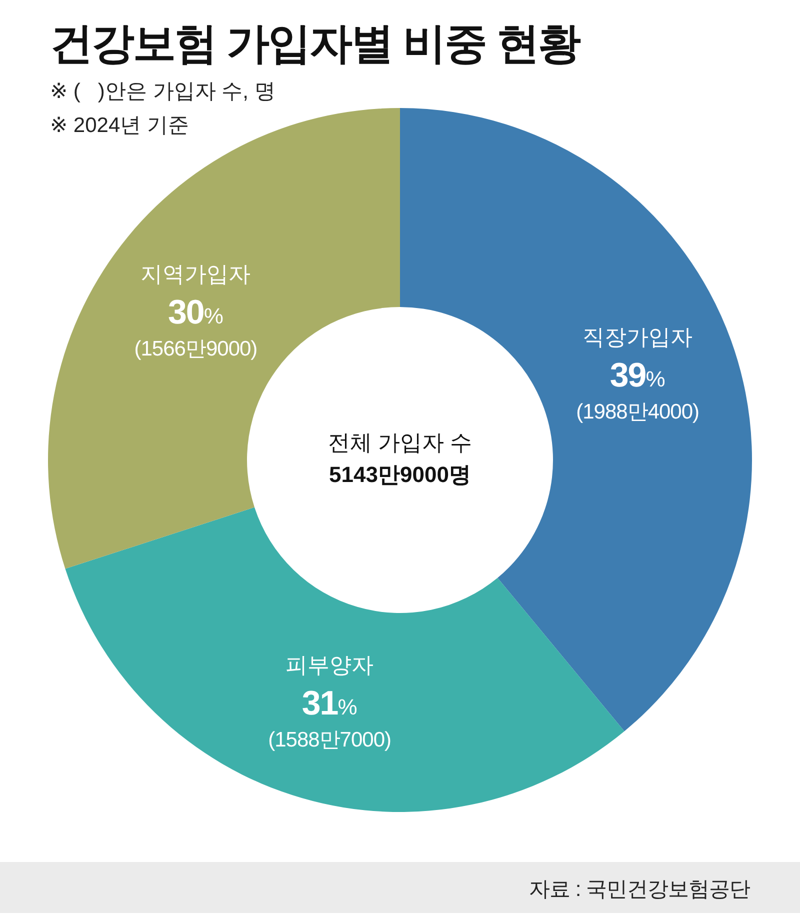 This screenshot has width=800, height=915. What do you see at coordinates (639, 889) in the screenshot?
I see `source: 자료 : 국민건강보험공단` at bounding box center [639, 889].